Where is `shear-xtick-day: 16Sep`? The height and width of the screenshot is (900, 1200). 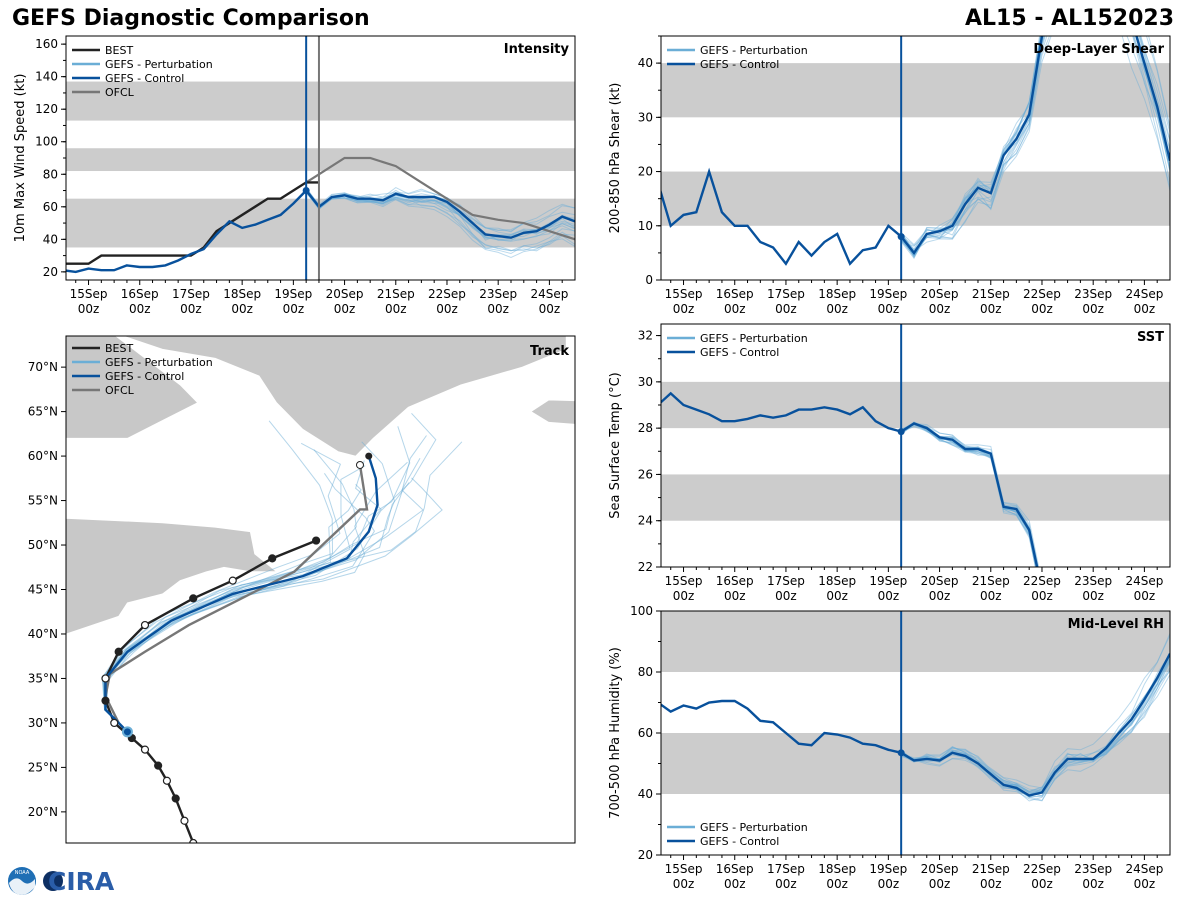
shear-xtick-day: 16Sep is located at coordinates (735, 294).